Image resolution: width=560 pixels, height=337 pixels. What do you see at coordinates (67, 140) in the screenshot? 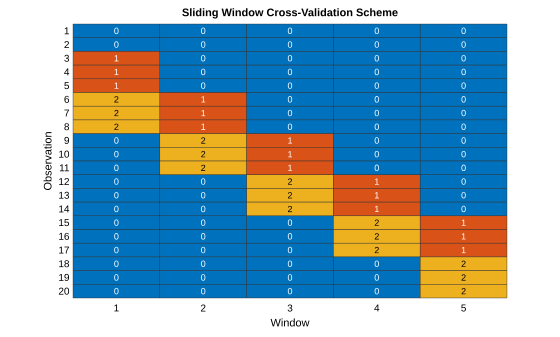
I see `y-tick-label: 9` at bounding box center [67, 140].